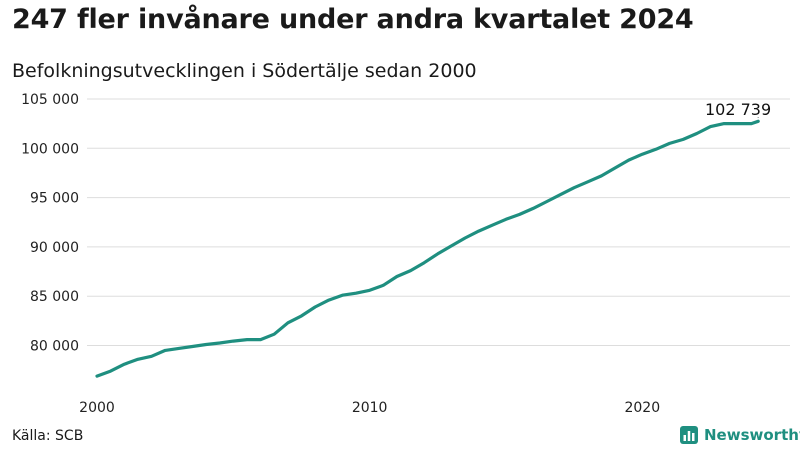 This screenshot has height=450, width=800. I want to click on y-tick-label: 85 000, so click(54, 297).